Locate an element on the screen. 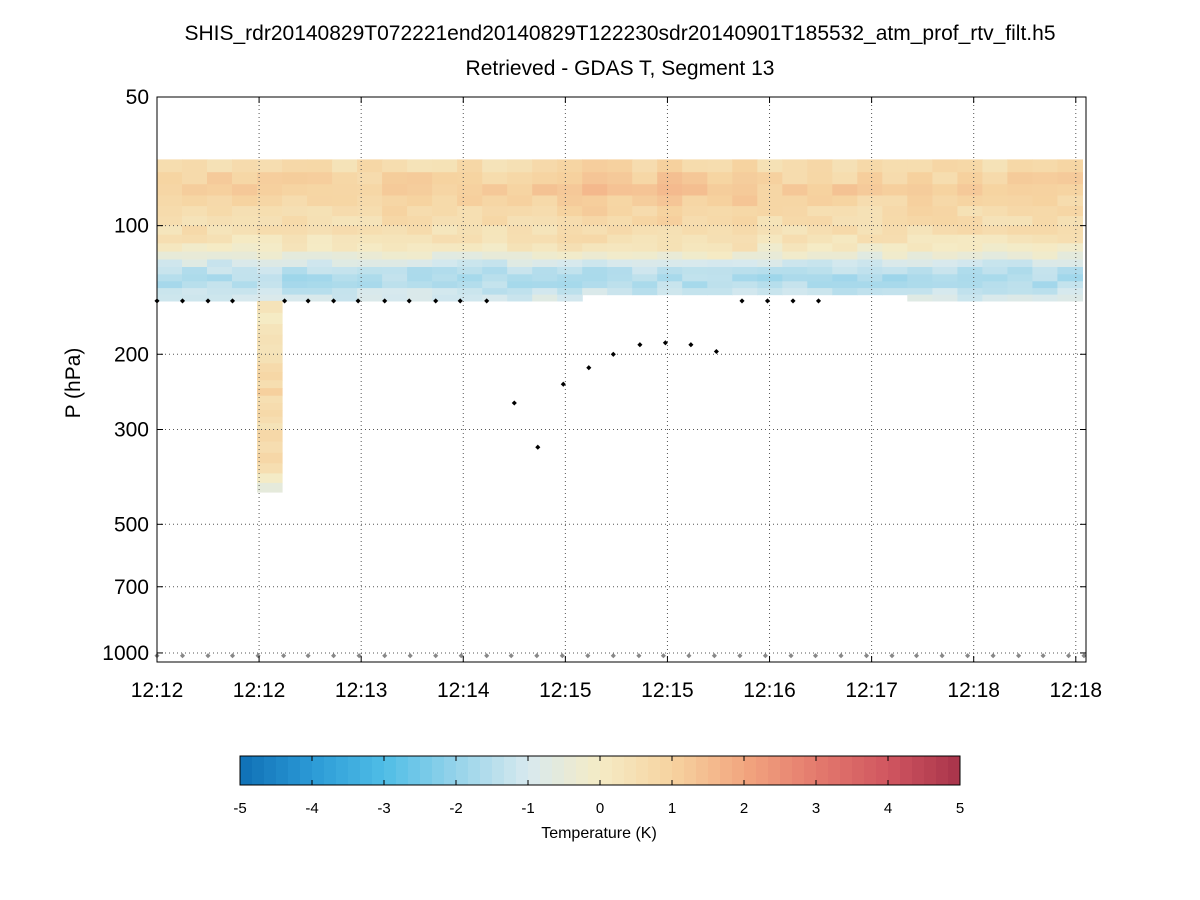  y-tick-label: 700 is located at coordinates (131, 587).